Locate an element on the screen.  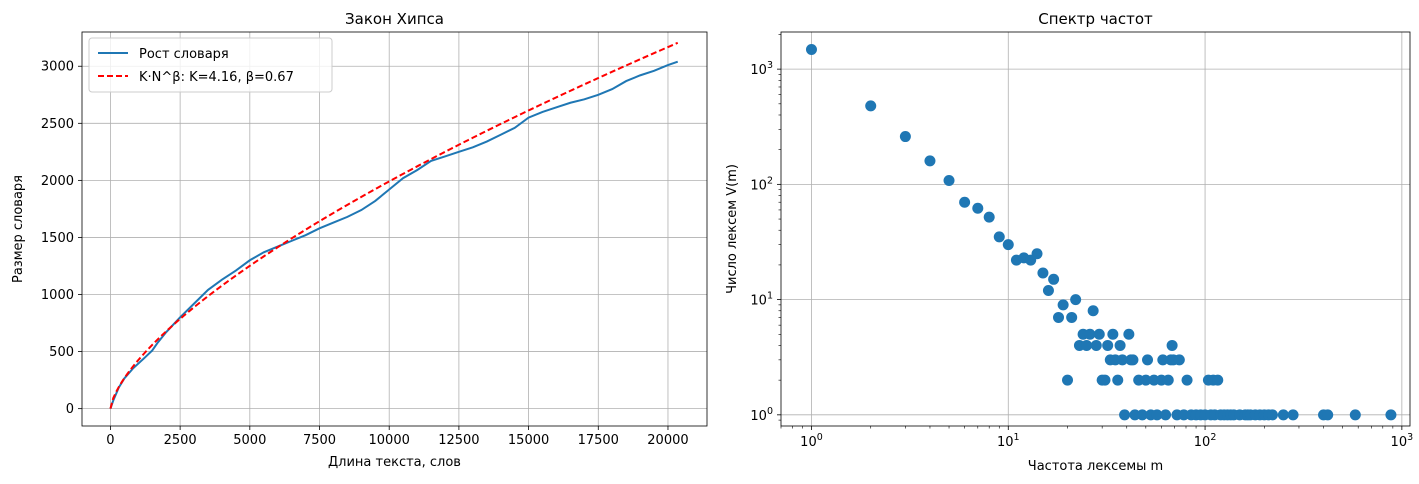
left-x-tick-label: 15000 is located at coordinates (528, 440).